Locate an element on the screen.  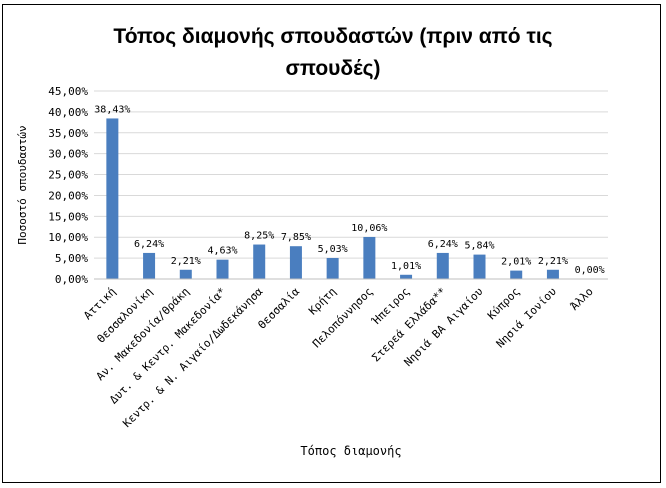
data-label: 5,84% is located at coordinates (479, 246).